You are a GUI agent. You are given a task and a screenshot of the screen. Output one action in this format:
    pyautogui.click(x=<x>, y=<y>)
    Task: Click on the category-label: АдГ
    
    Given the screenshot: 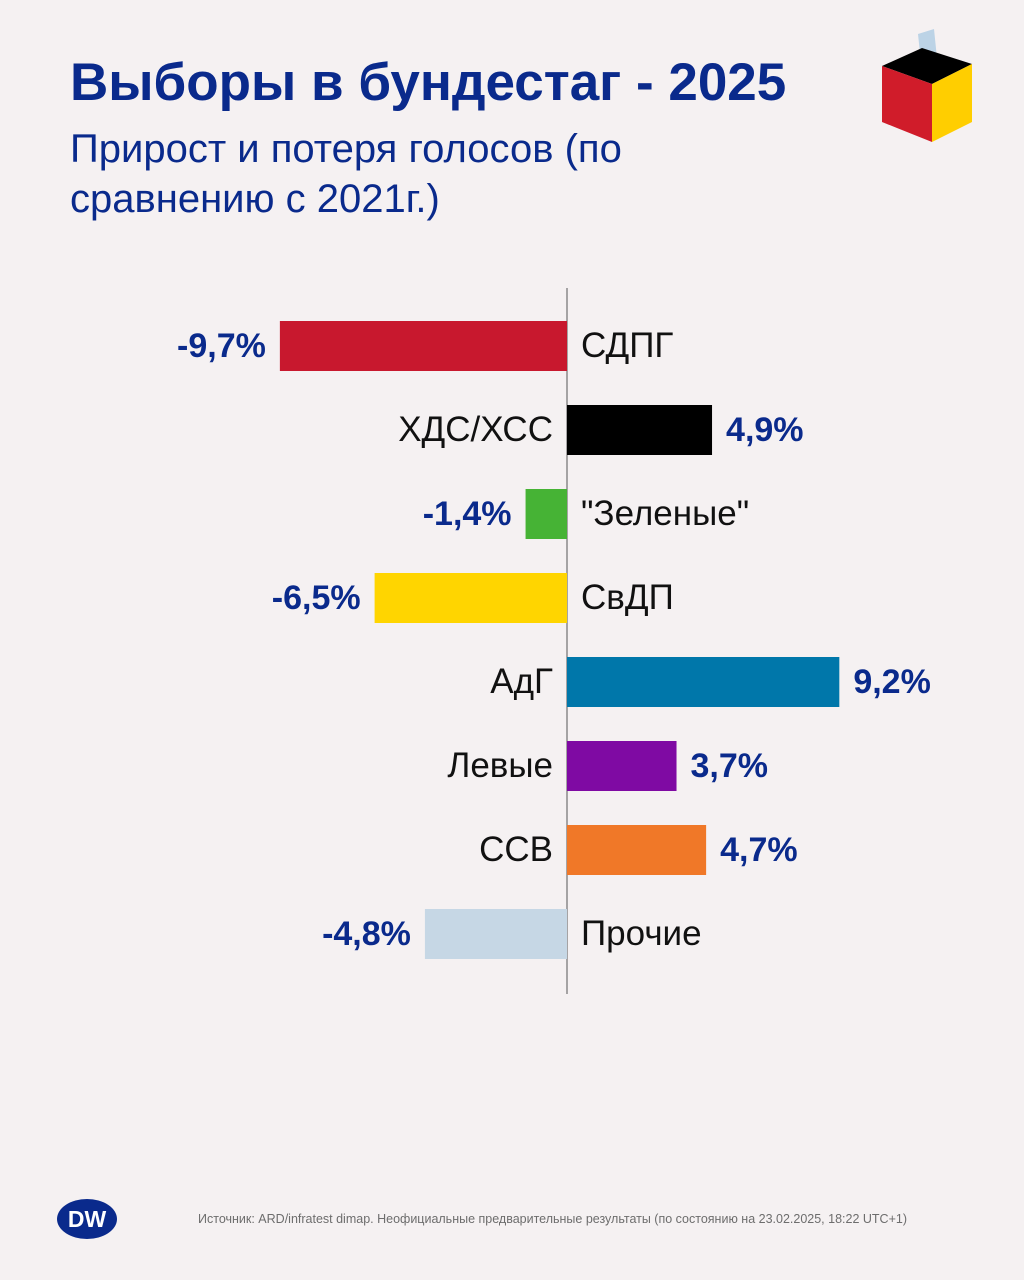 What is the action you would take?
    pyautogui.click(x=521, y=681)
    